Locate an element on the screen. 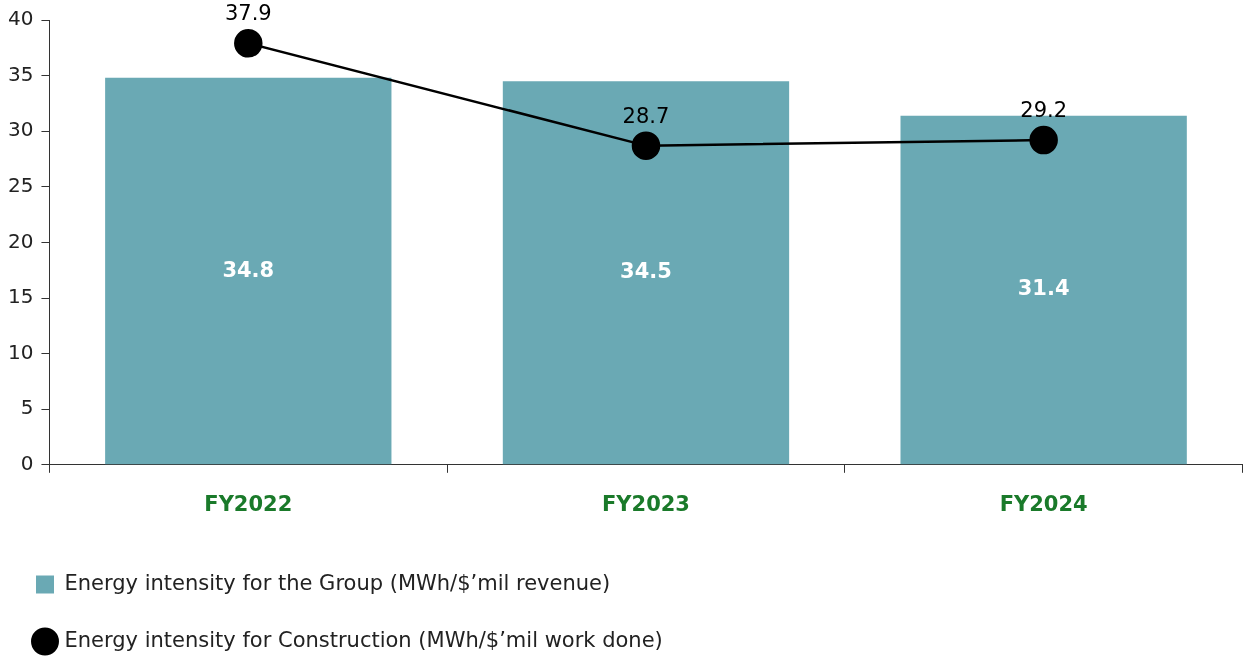  y-tick-label: 40 is located at coordinates (21, 18).